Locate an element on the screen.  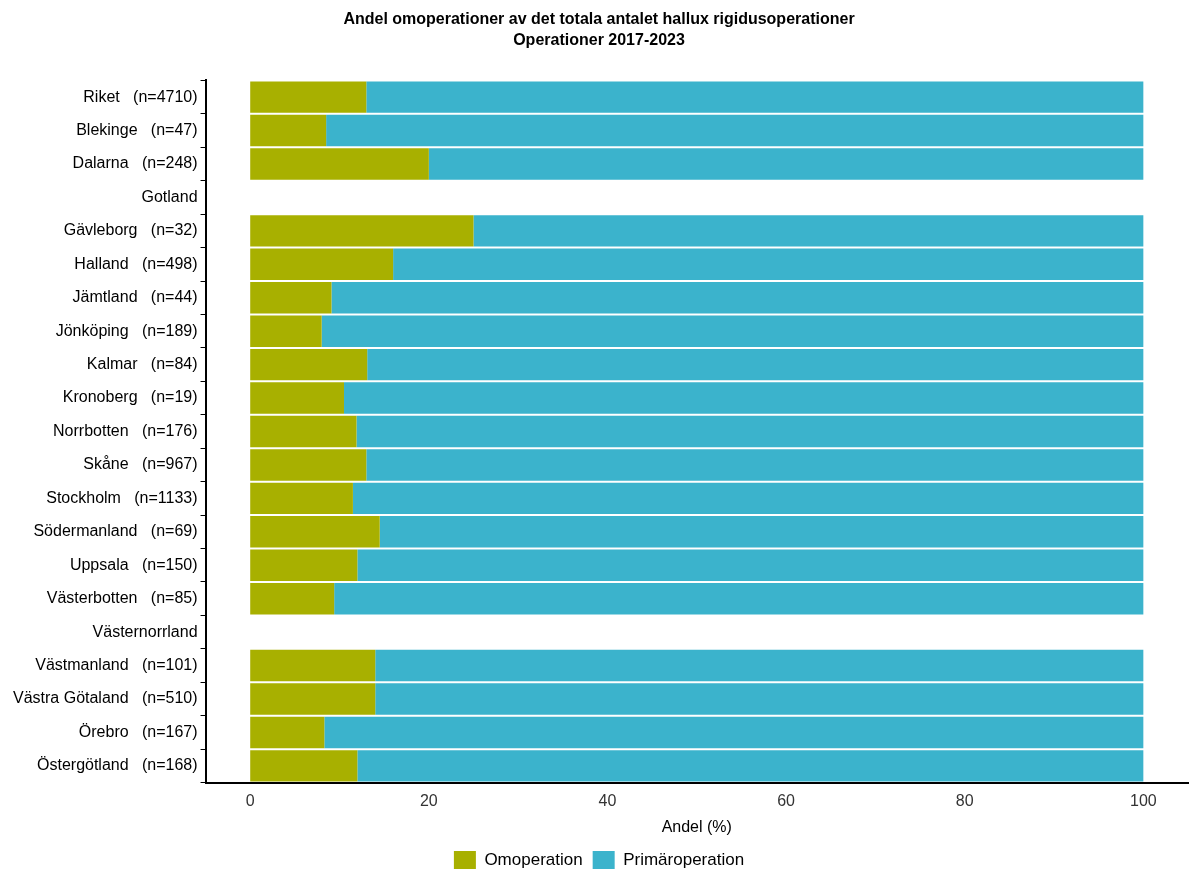
x-tick-label: 20 is located at coordinates (428, 800).